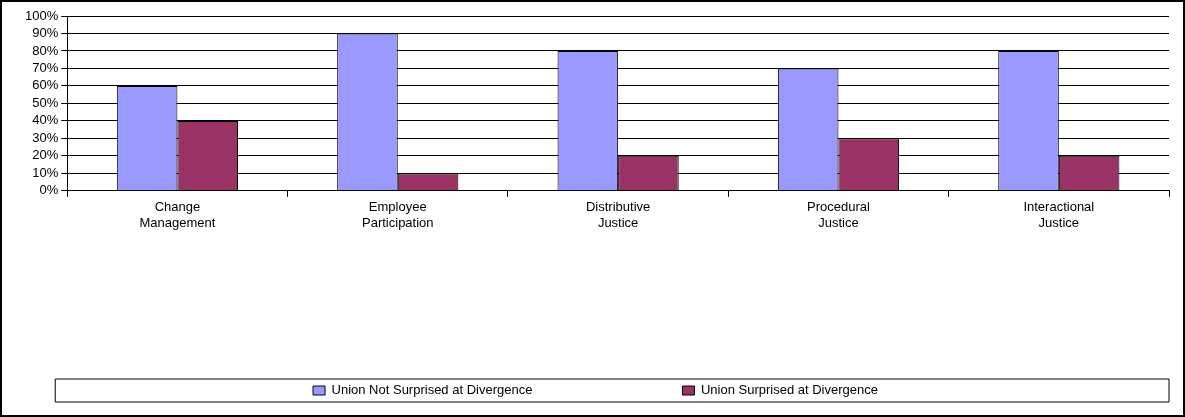  I want to click on y-tick-label: 20%, so click(45, 155).